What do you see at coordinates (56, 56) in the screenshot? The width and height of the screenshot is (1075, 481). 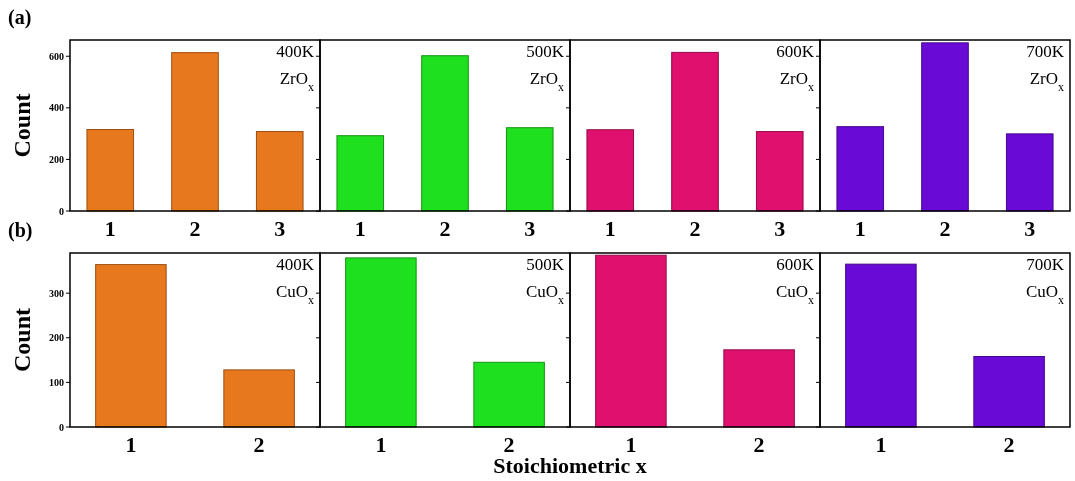 I see `y-tick-label: 600` at bounding box center [56, 56].